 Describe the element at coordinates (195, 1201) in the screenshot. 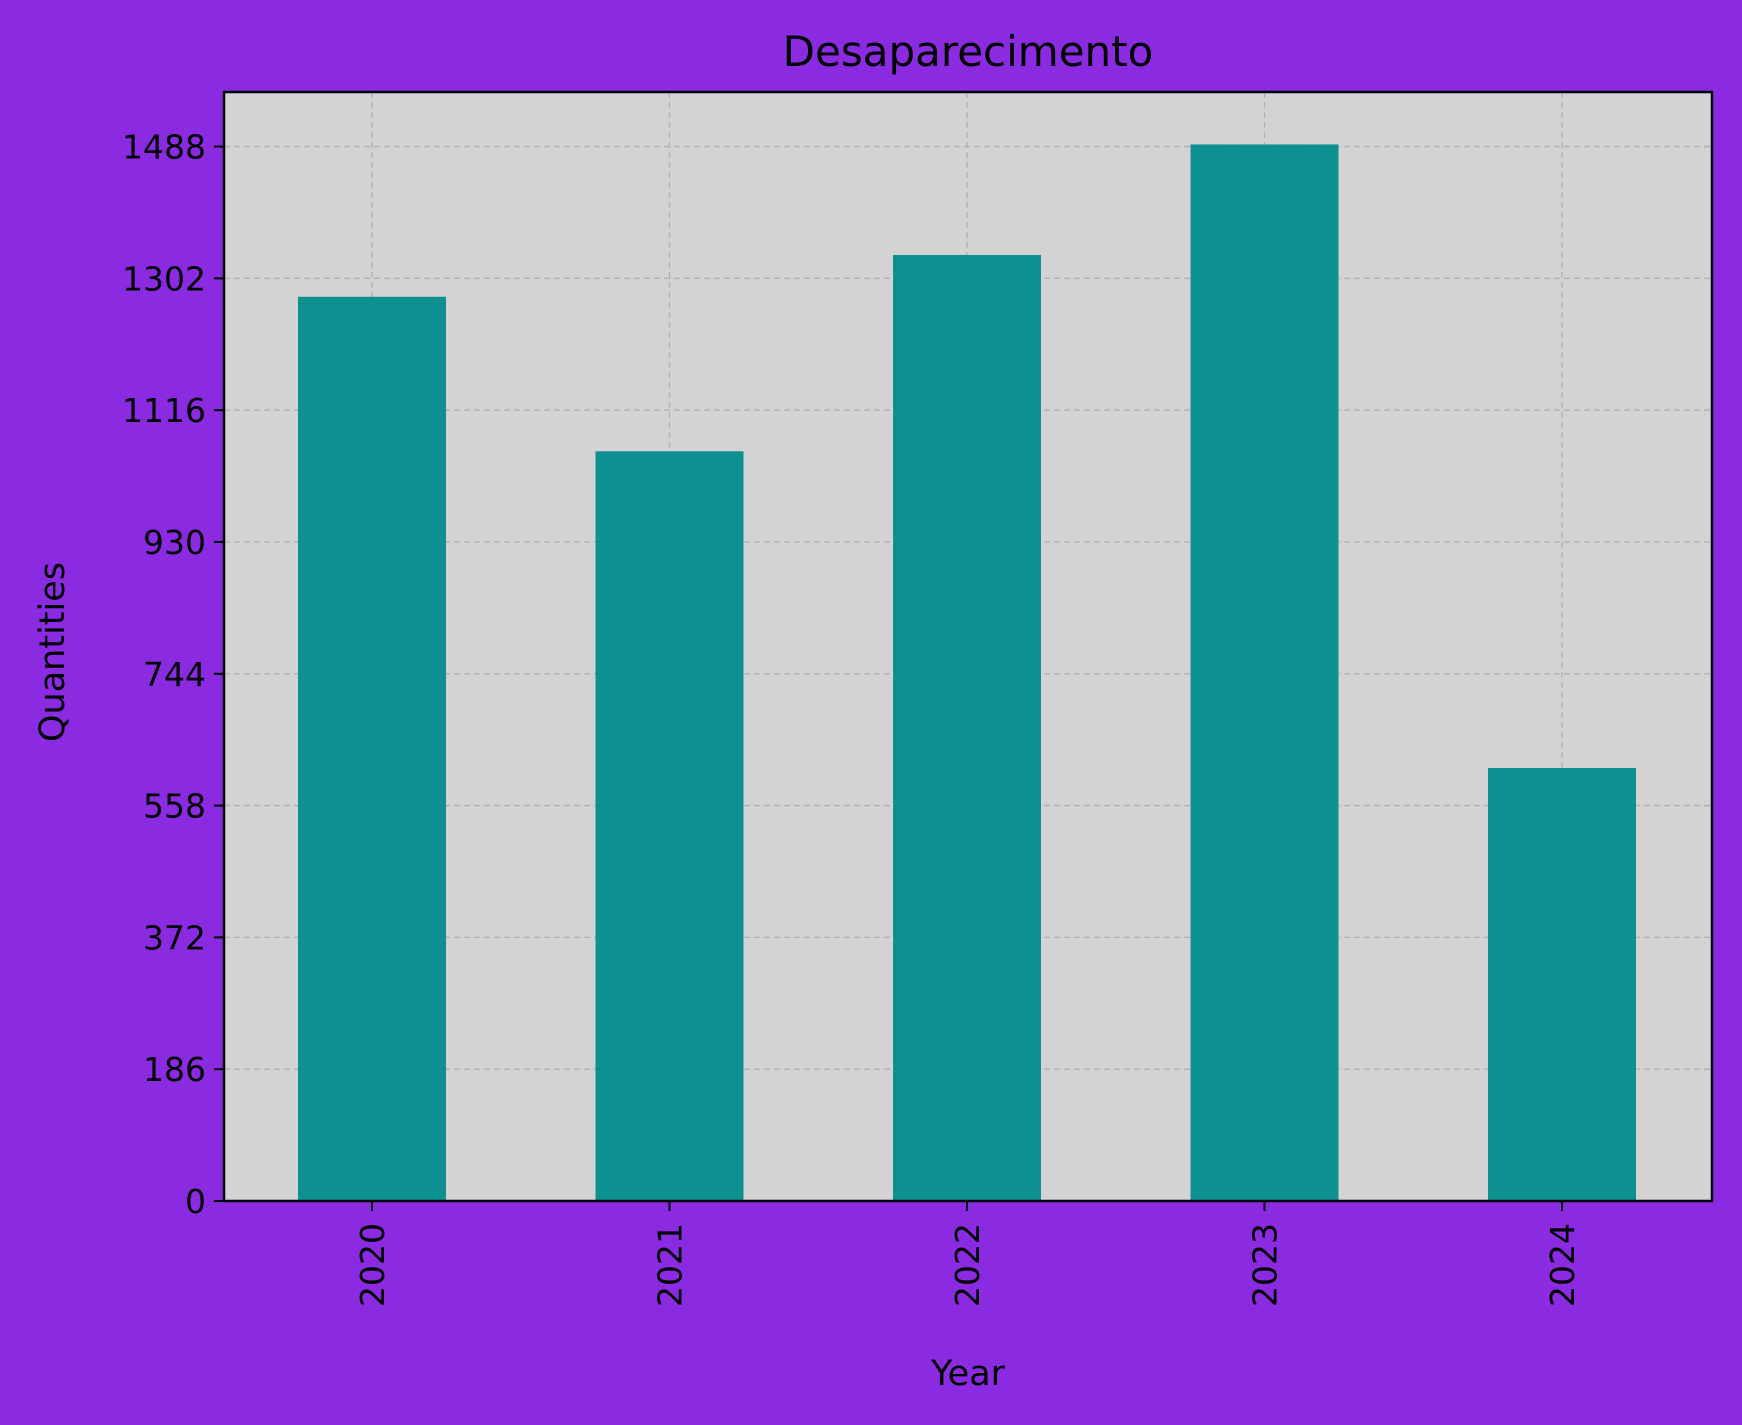

I see `y-tick-label-0: 0` at that location.